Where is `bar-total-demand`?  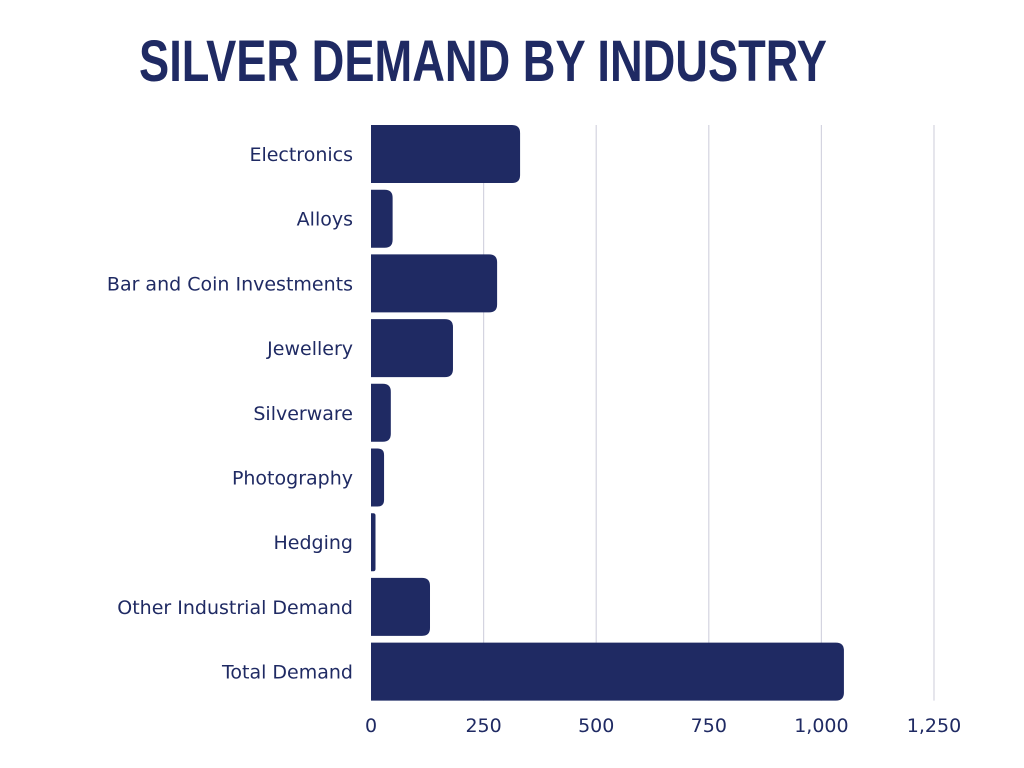 bar-total-demand is located at coordinates (607, 671).